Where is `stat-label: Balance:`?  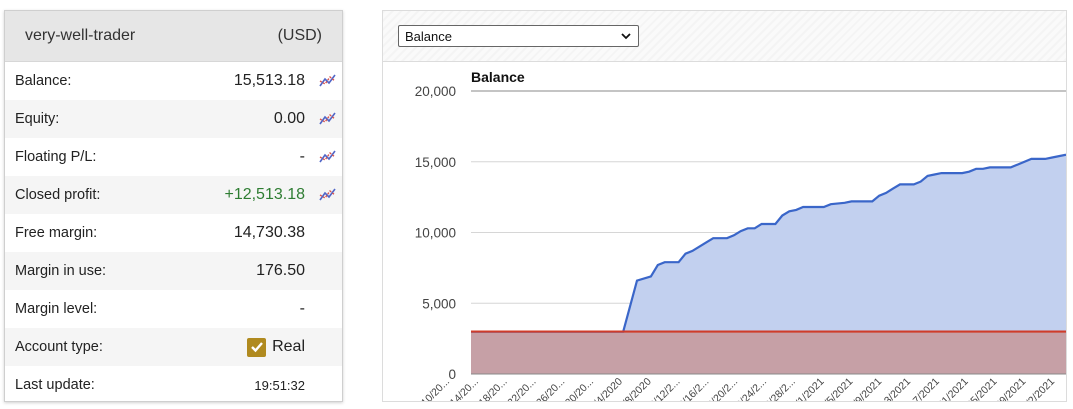
stat-label: Balance: is located at coordinates (43, 81).